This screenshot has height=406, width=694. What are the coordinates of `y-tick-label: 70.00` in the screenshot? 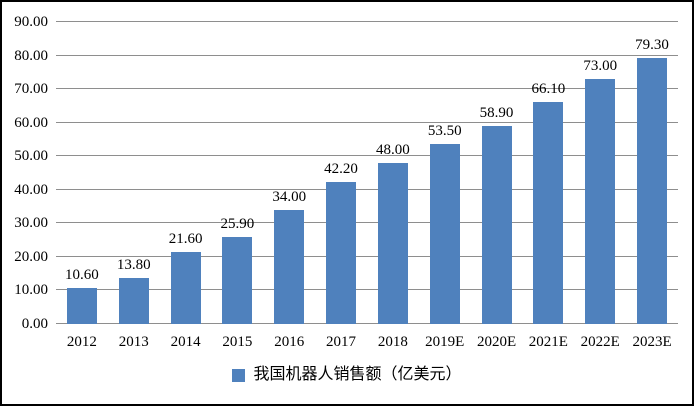 It's located at (31, 89).